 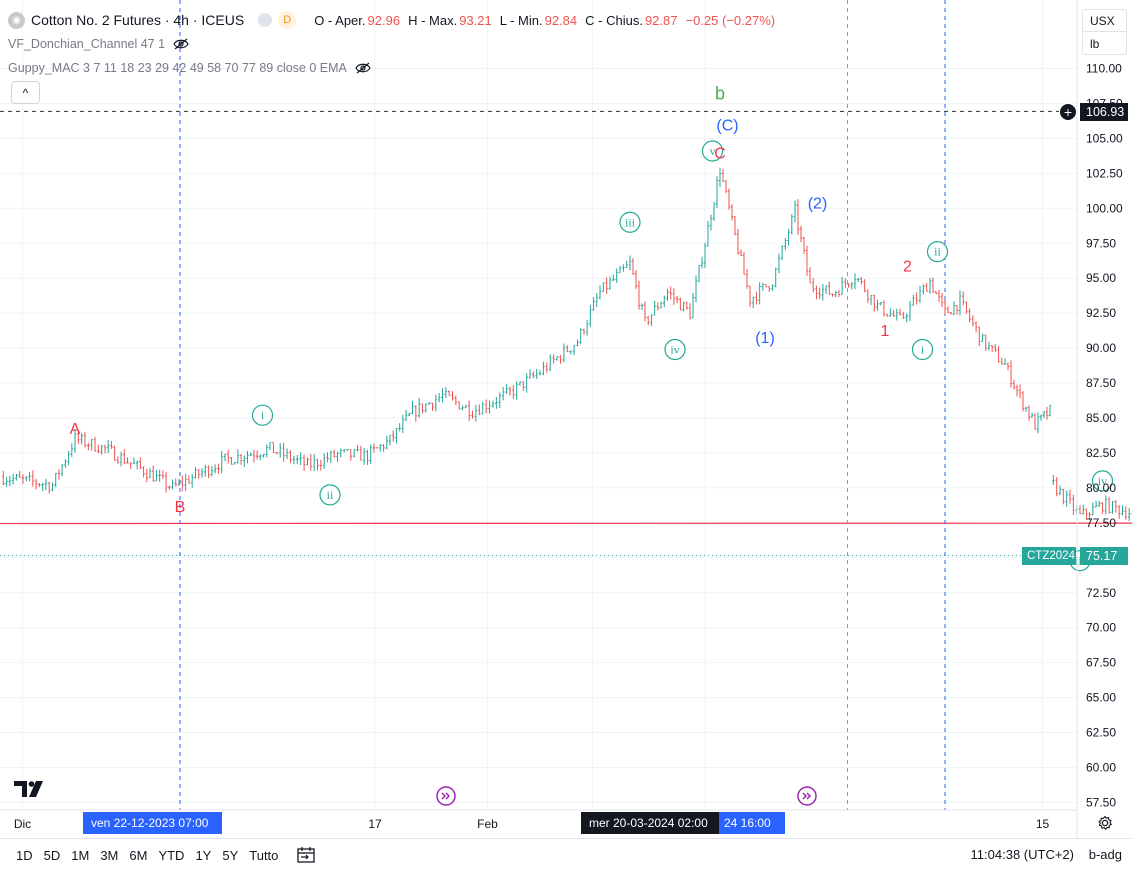 I want to click on gear-icon, so click(x=1105, y=823).